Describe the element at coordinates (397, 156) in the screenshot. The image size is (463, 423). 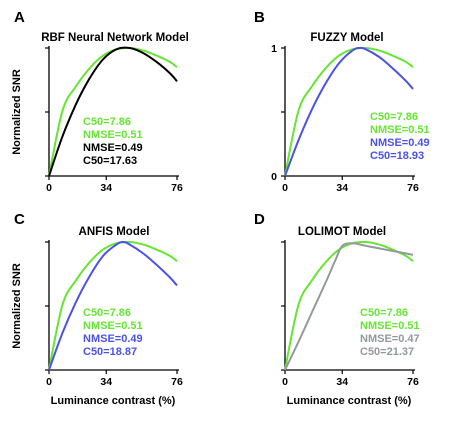
I see `annotation-text: C50=18.93` at that location.